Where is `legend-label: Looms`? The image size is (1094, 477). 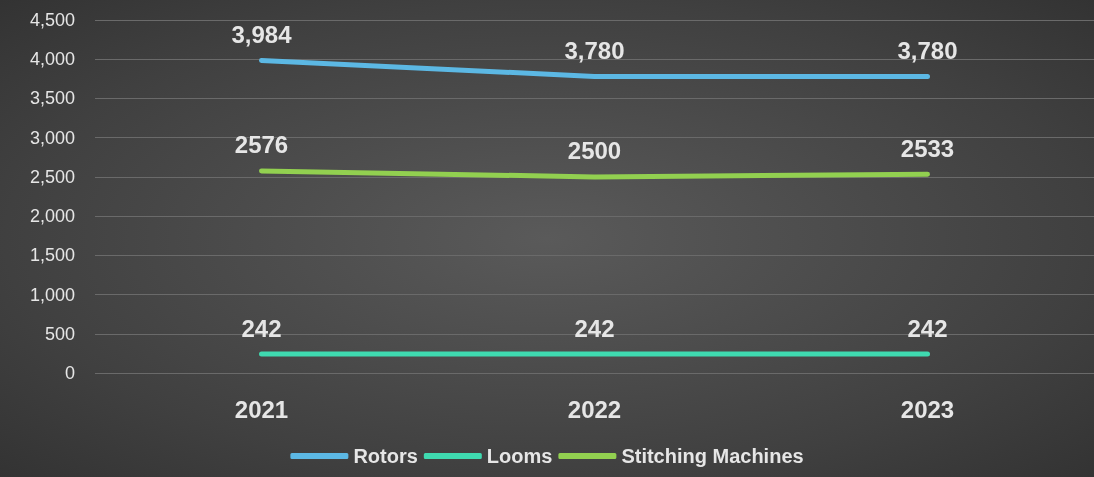
legend-label: Looms is located at coordinates (519, 456).